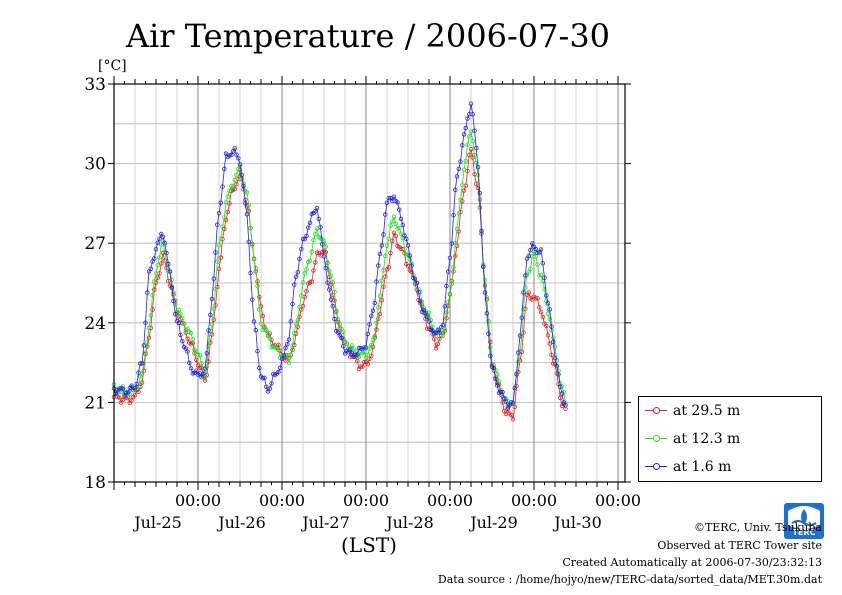 The image size is (842, 595). What do you see at coordinates (702, 467) in the screenshot?
I see `legend-label: at 1.6 m` at bounding box center [702, 467].